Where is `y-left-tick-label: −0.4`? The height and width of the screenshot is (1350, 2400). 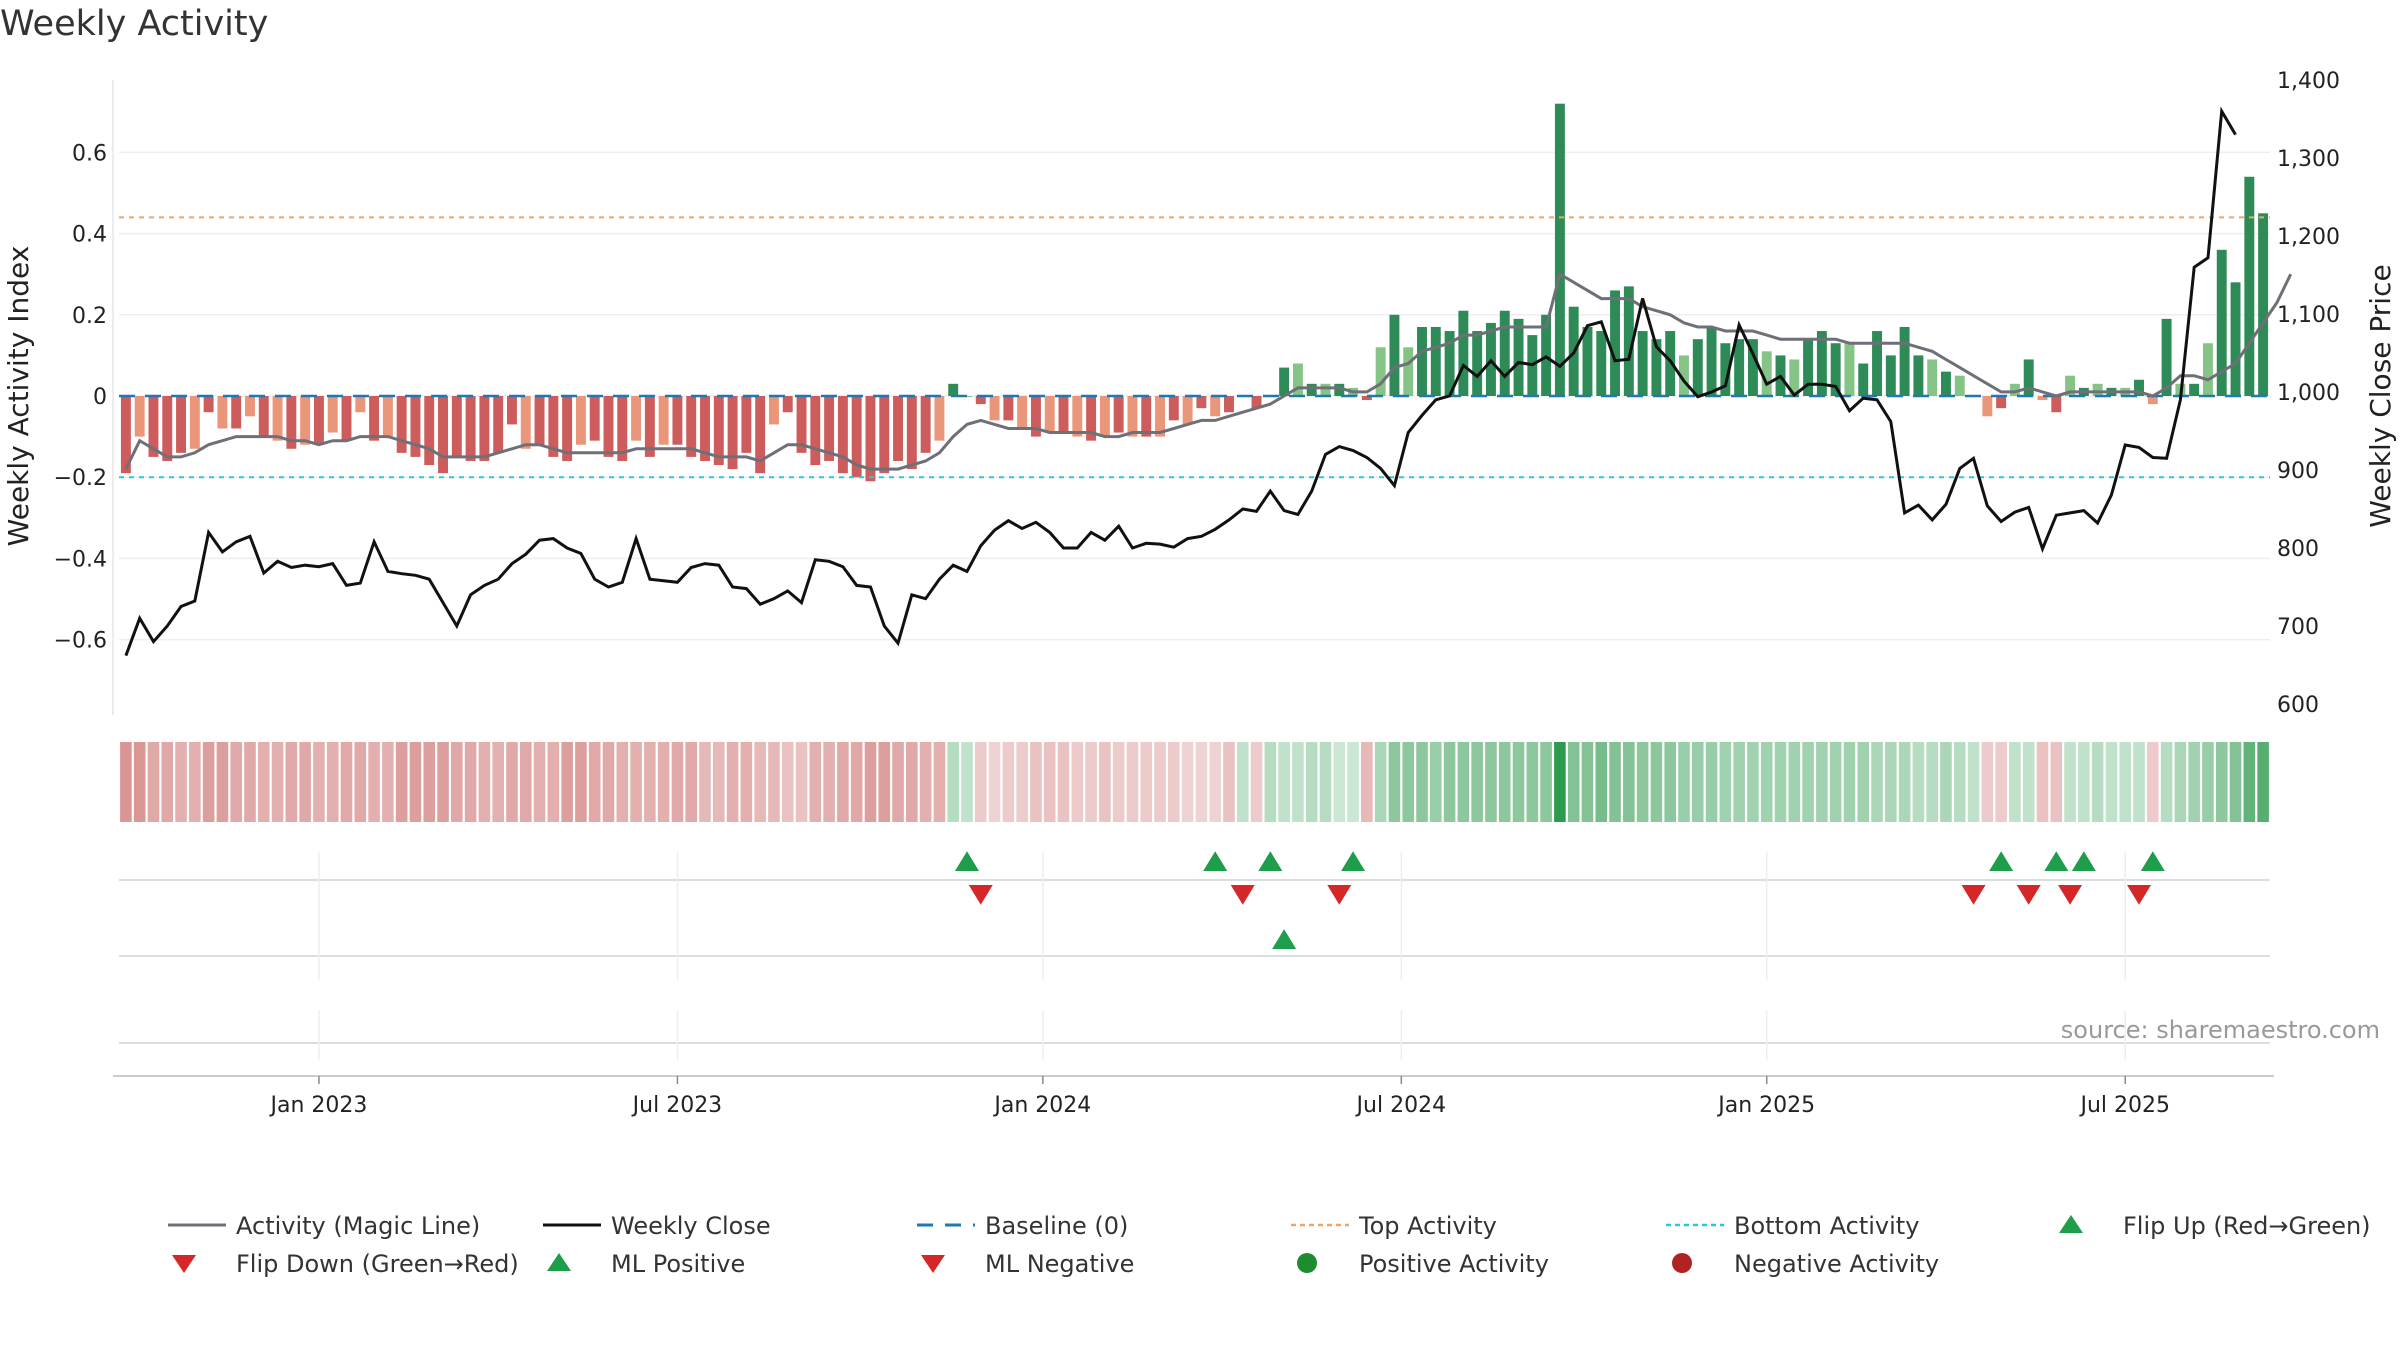 y-left-tick-label: −0.4 is located at coordinates (80, 559).